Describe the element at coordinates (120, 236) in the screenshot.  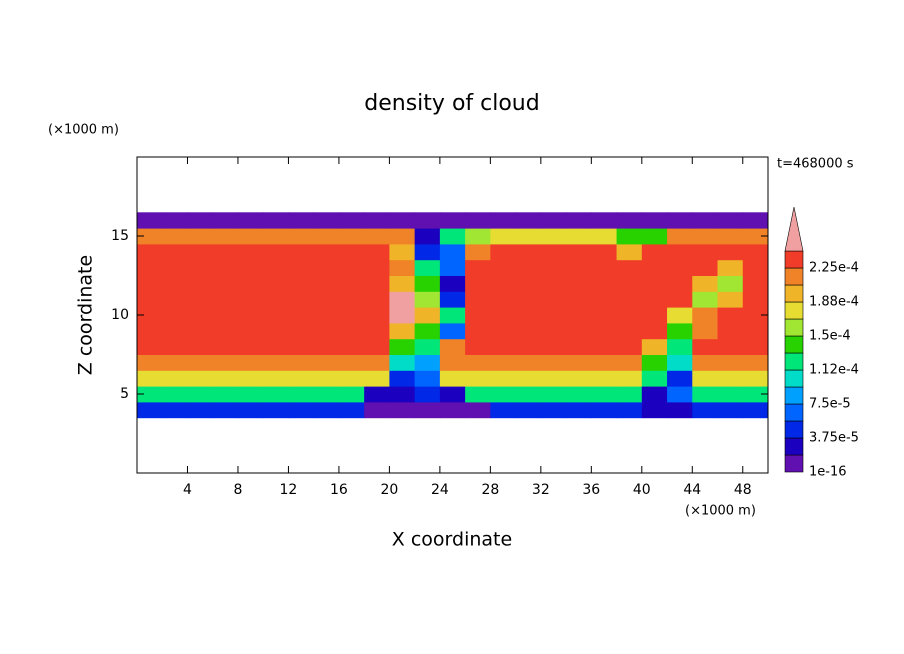
I see `y-tick-label: 15` at that location.